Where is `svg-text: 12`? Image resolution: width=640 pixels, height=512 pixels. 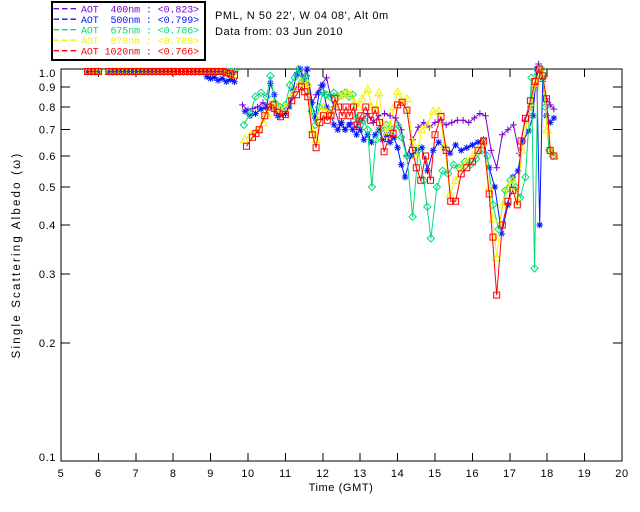 svg-text: 12 is located at coordinates (322, 474).